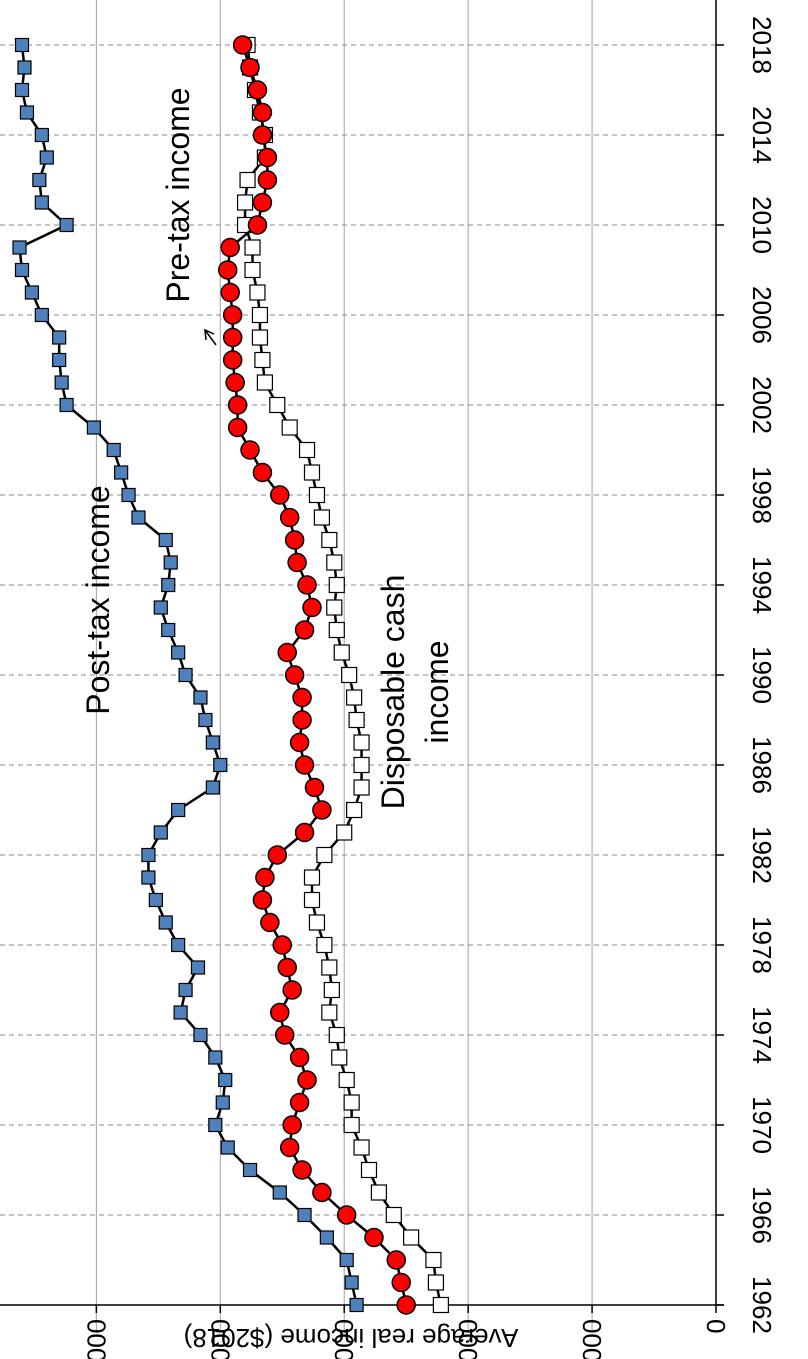 This screenshot has height=1359, width=808. I want to click on year-tick-label: 2006, so click(762, 315).